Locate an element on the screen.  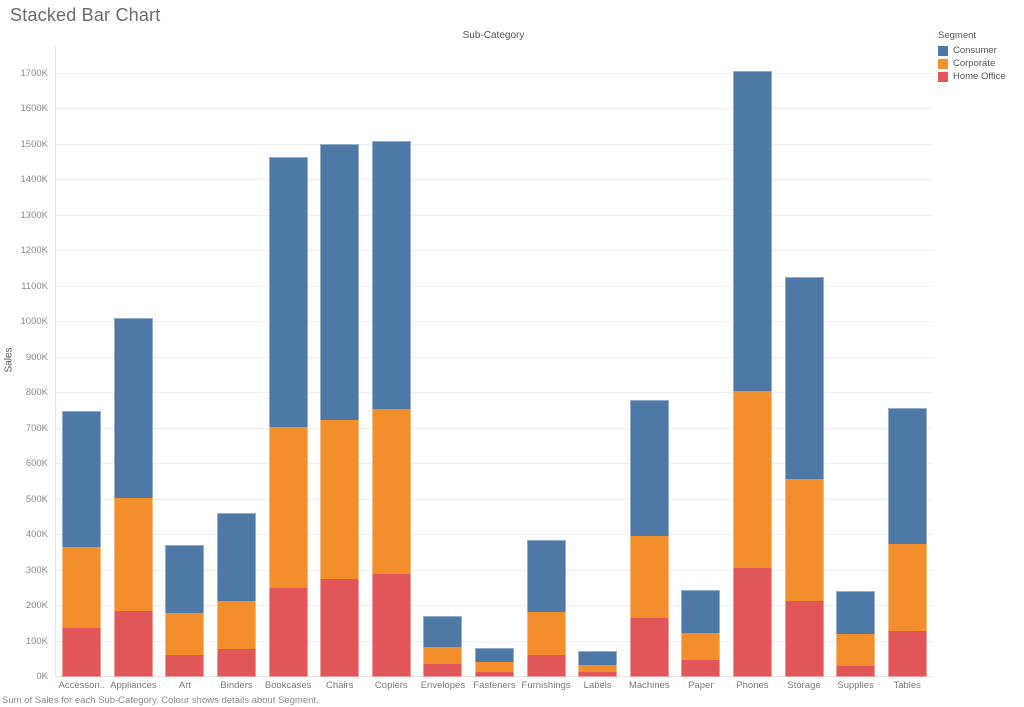
x-tick-label-machines: Machines is located at coordinates (649, 685).